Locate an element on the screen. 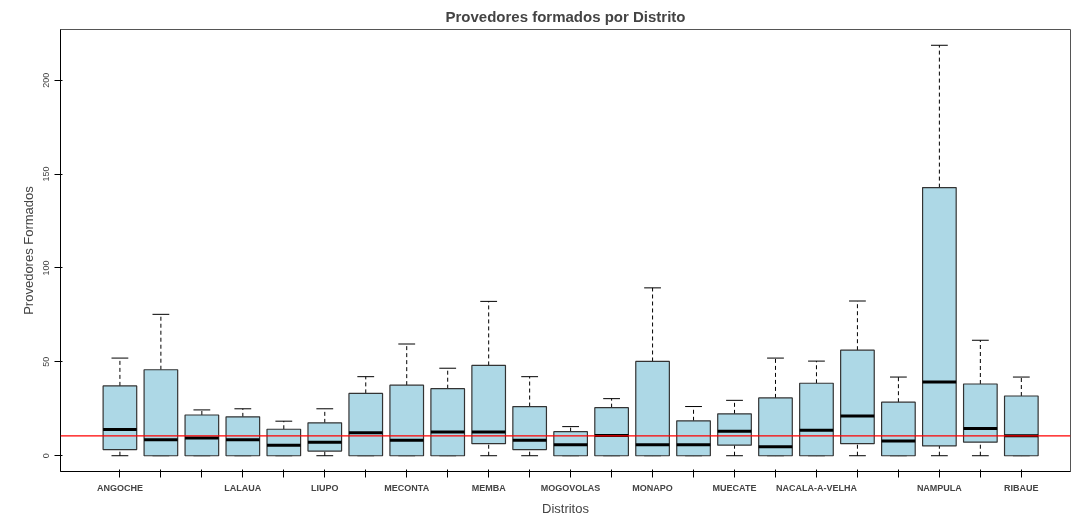  y-tick-label: 100 is located at coordinates (46, 268).